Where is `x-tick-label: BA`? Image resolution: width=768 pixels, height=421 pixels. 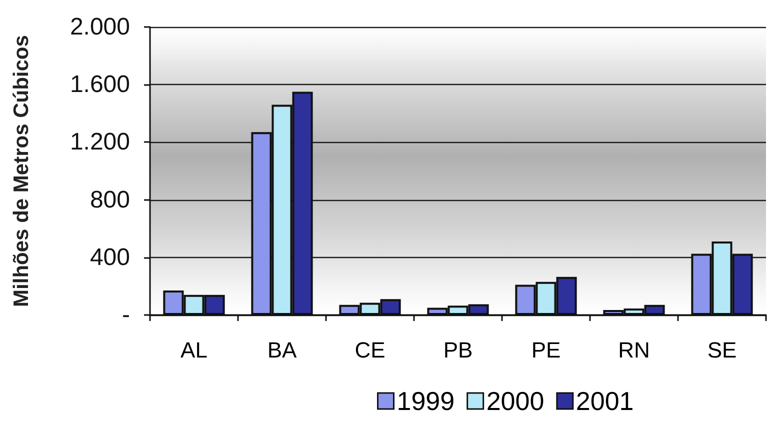
x-tick-label: BA is located at coordinates (282, 350).